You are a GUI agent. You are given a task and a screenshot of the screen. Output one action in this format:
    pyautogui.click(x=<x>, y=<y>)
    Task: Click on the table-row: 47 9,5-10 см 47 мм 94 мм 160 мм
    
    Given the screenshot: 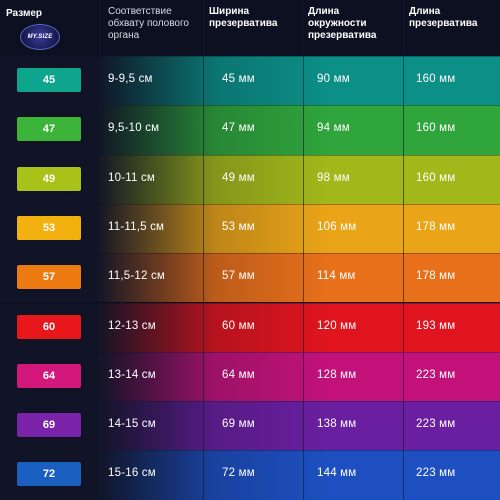 What is the action you would take?
    pyautogui.click(x=250, y=130)
    